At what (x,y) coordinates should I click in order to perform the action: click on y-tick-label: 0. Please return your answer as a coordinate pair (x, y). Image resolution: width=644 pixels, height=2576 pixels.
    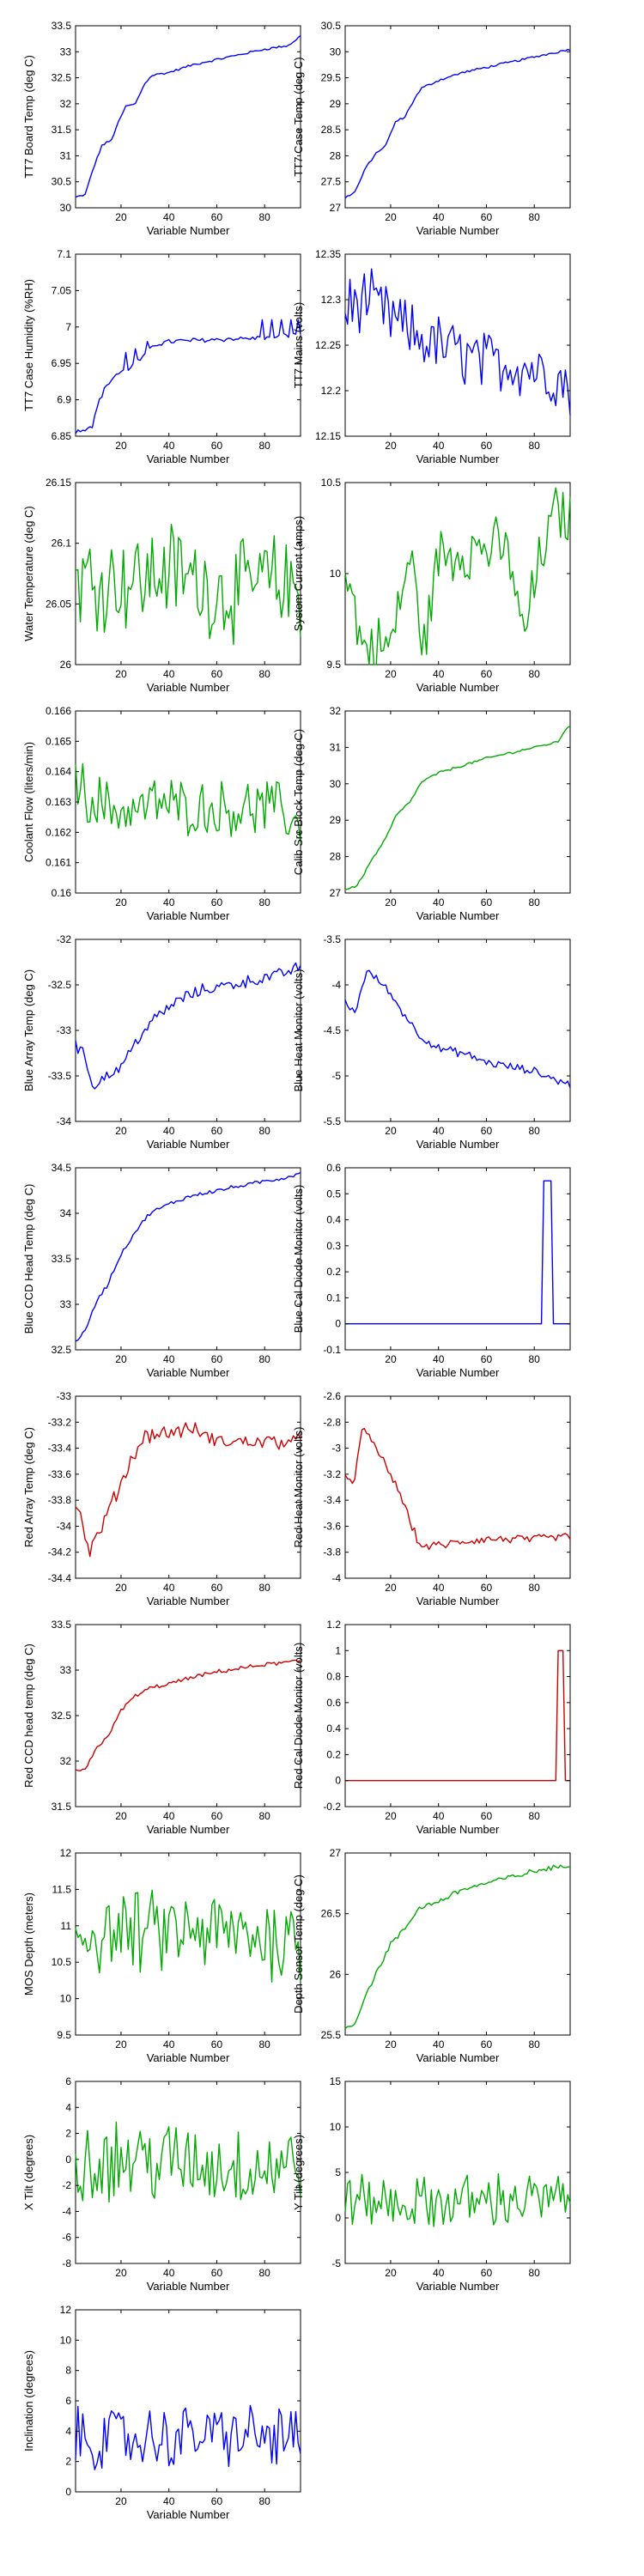
    Looking at the image, I should click on (338, 1781).